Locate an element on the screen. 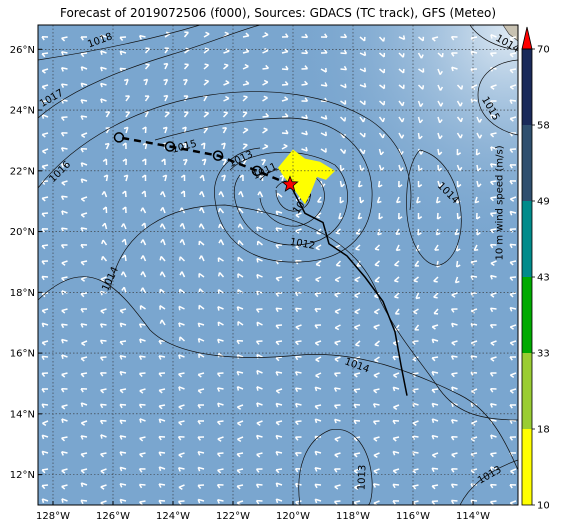 This screenshot has height=529, width=575. colorbar-tick-label: 70 is located at coordinates (543, 50).